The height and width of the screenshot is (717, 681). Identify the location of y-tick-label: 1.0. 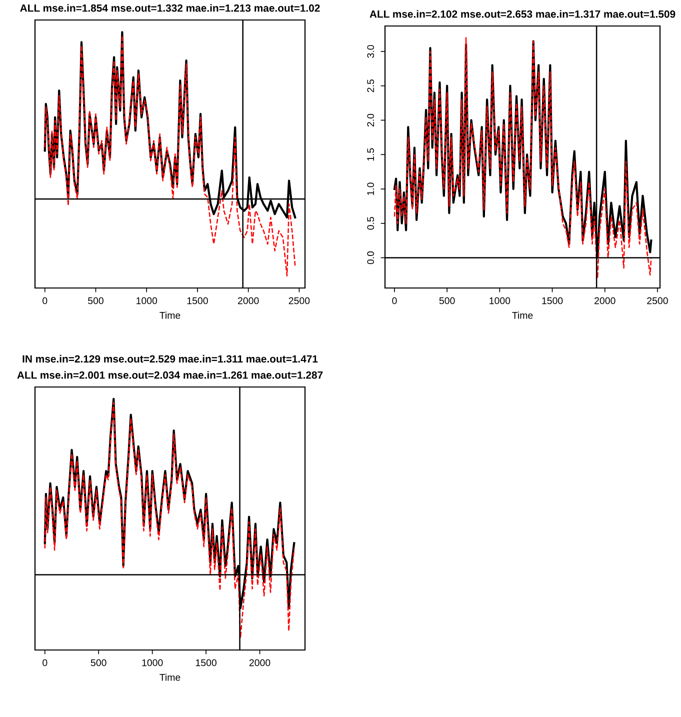
(370, 188).